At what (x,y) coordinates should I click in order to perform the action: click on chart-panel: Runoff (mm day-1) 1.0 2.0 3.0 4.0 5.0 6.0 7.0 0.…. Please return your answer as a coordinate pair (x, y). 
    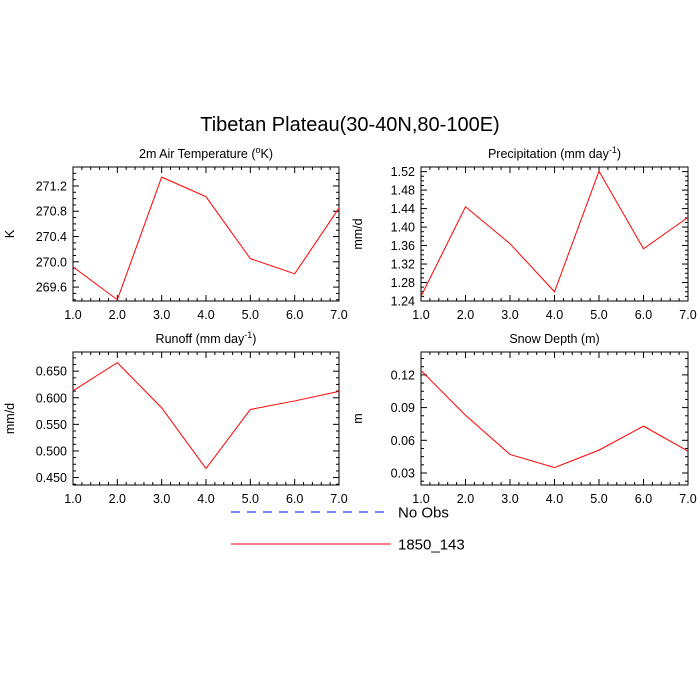
    Looking at the image, I should click on (175, 418).